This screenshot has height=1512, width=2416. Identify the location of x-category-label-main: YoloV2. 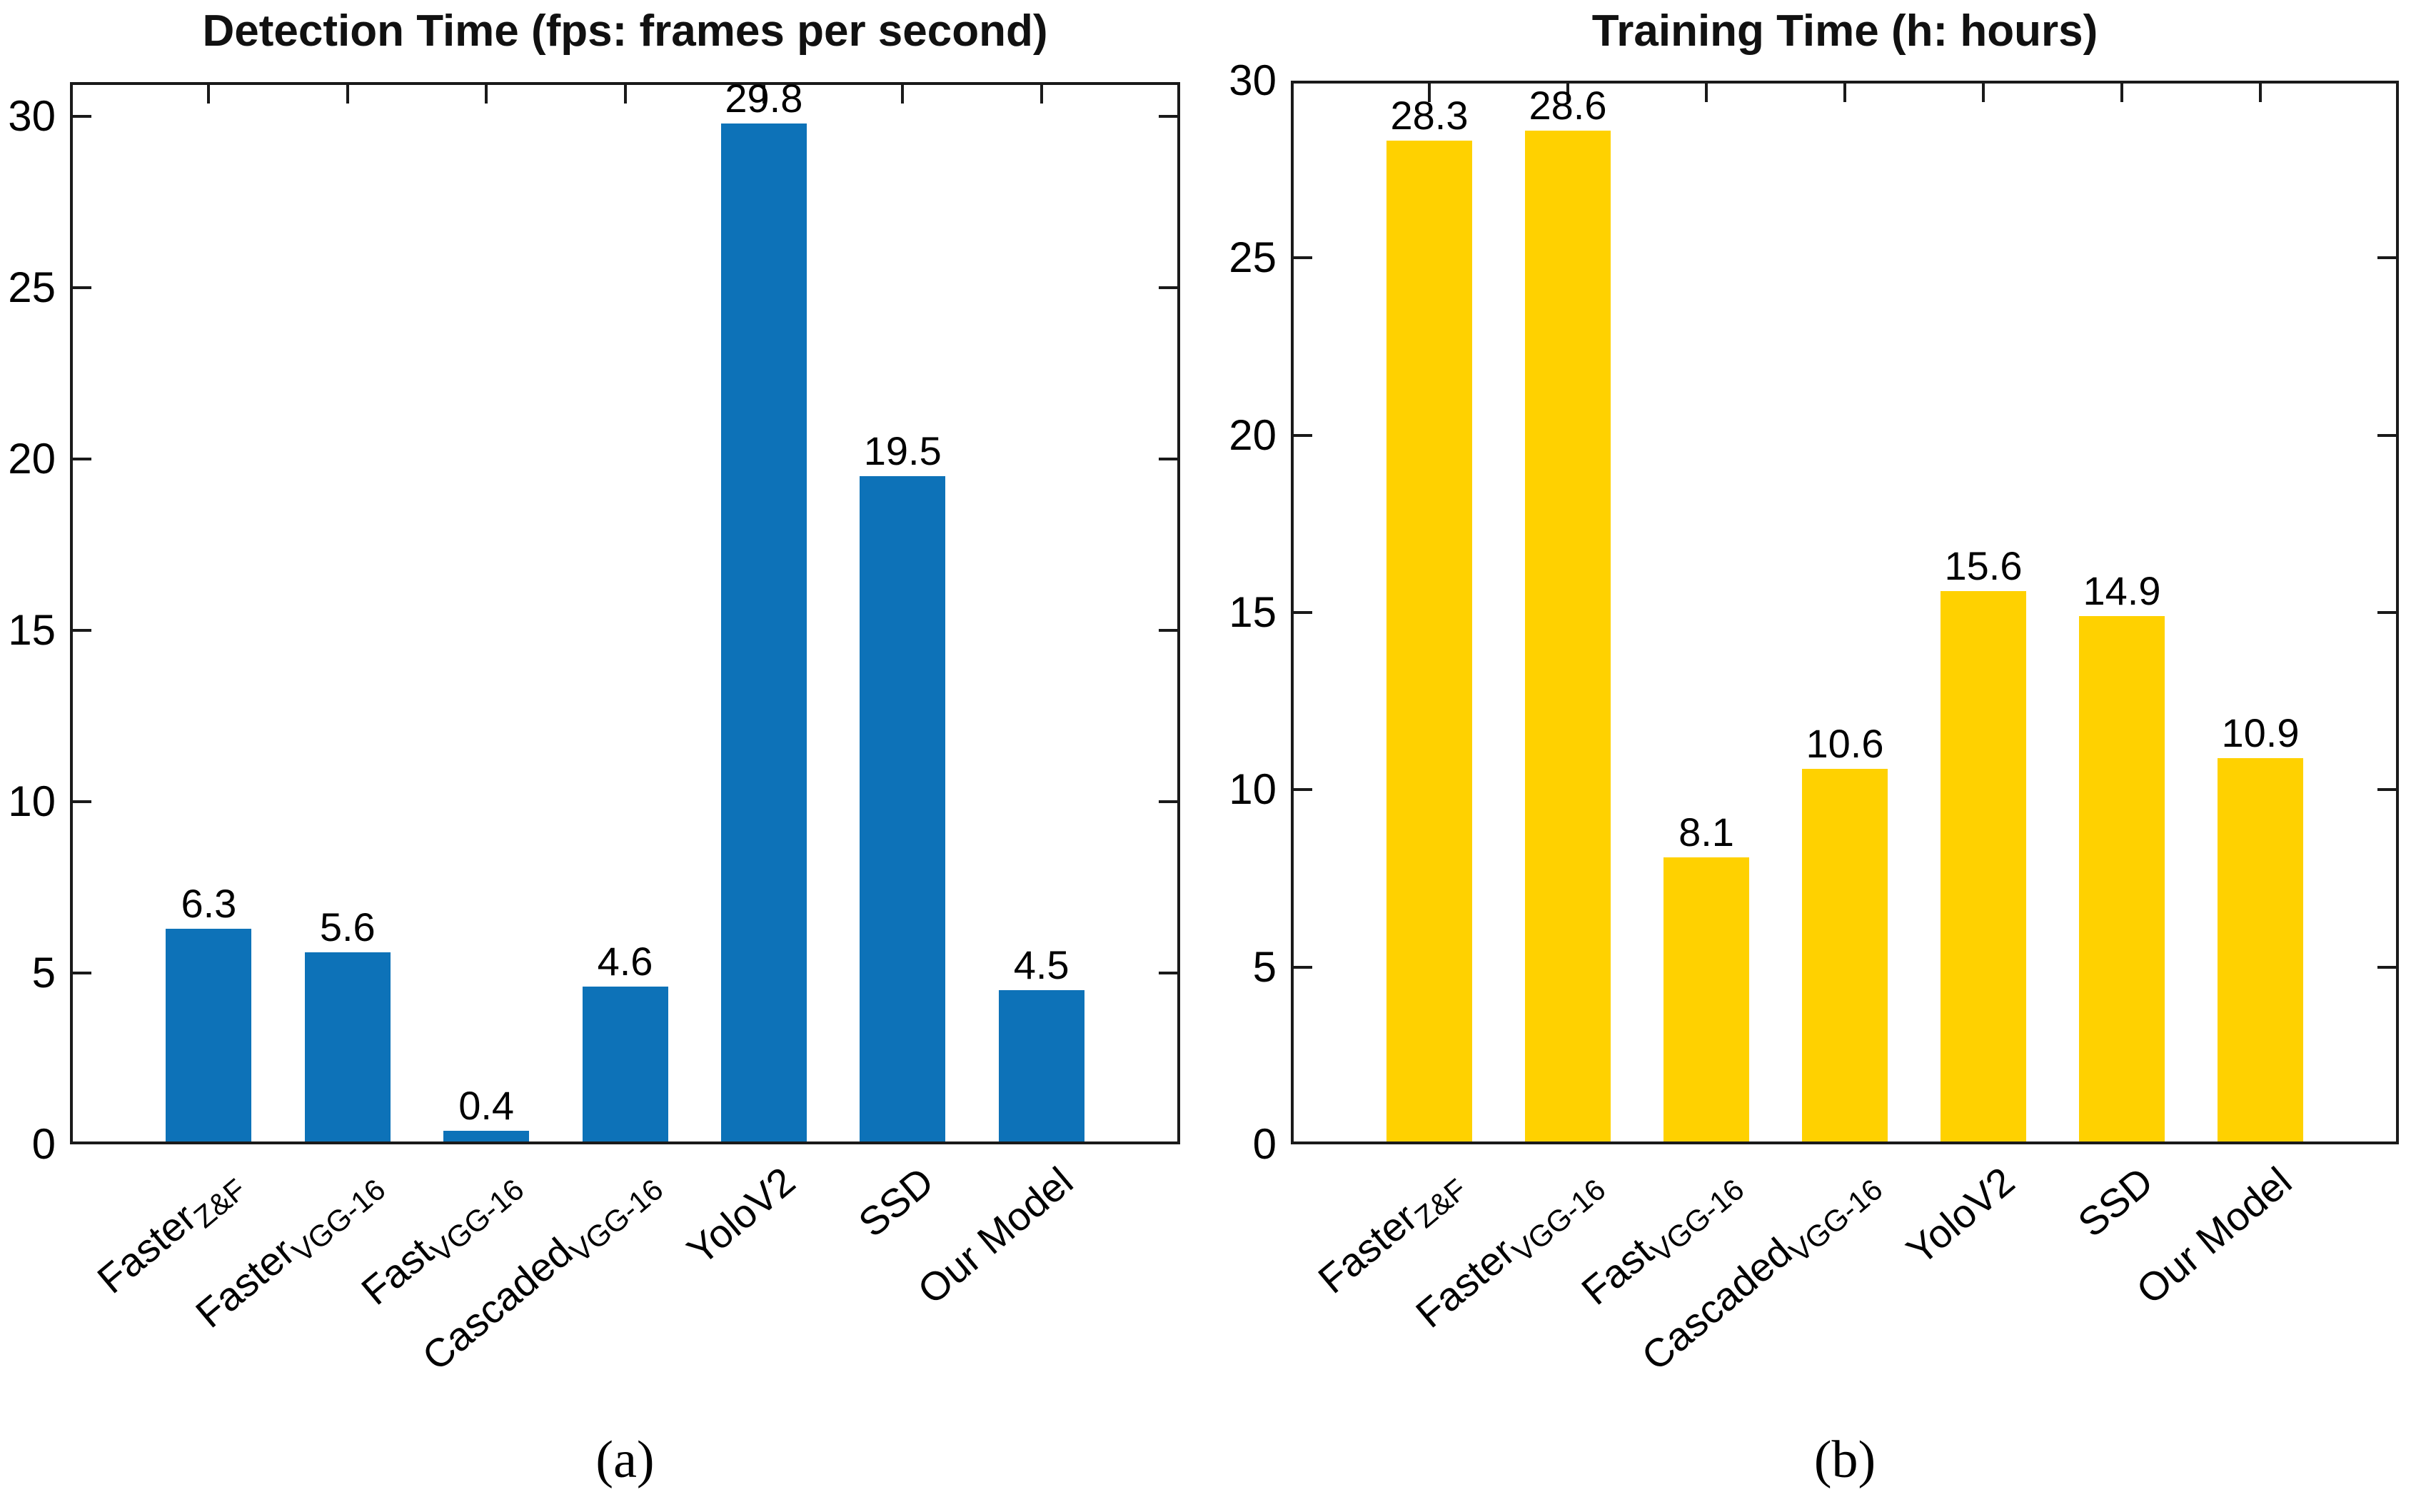
(1960, 1216).